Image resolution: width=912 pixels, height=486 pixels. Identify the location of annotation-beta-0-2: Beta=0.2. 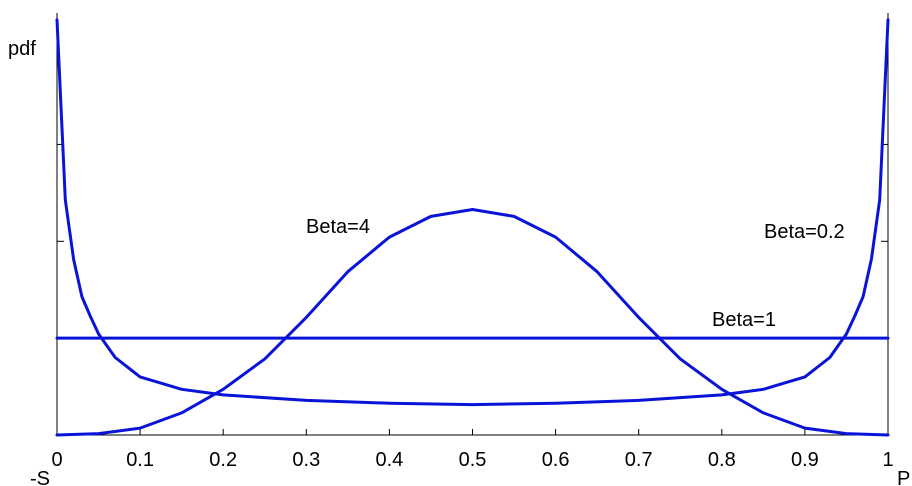
(804, 232).